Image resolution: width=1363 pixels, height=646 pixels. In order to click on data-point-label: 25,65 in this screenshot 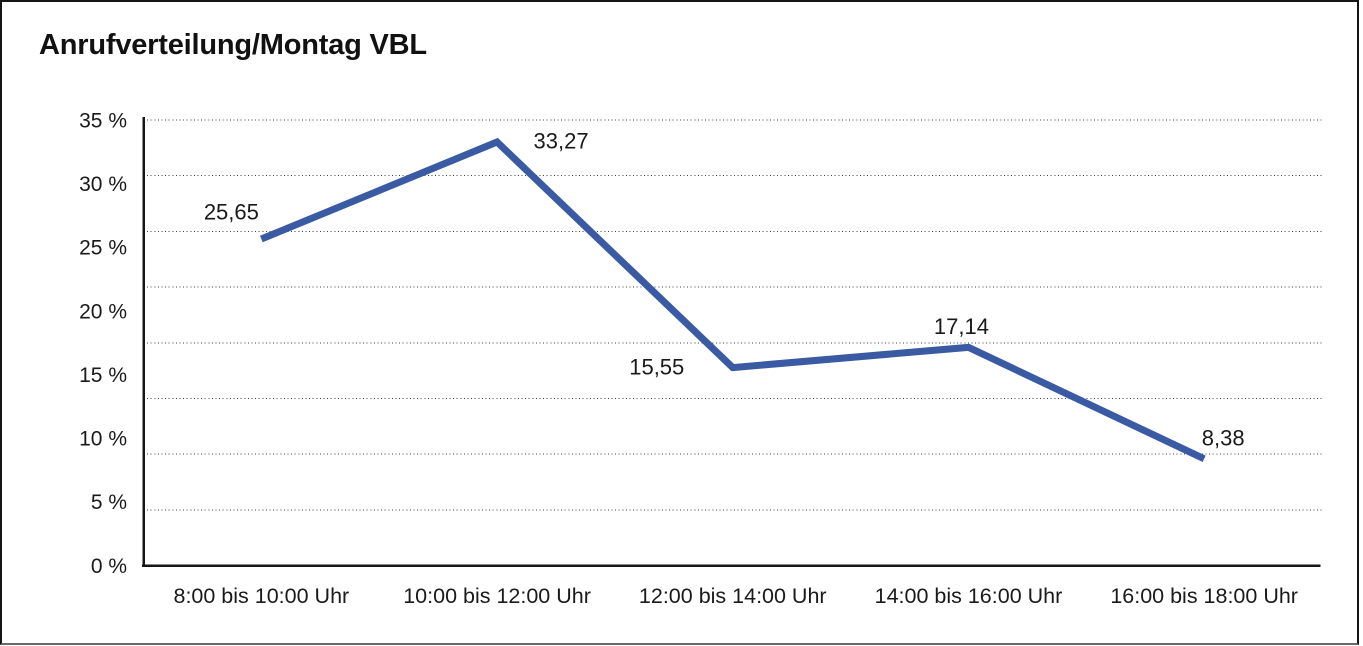, I will do `click(231, 212)`.